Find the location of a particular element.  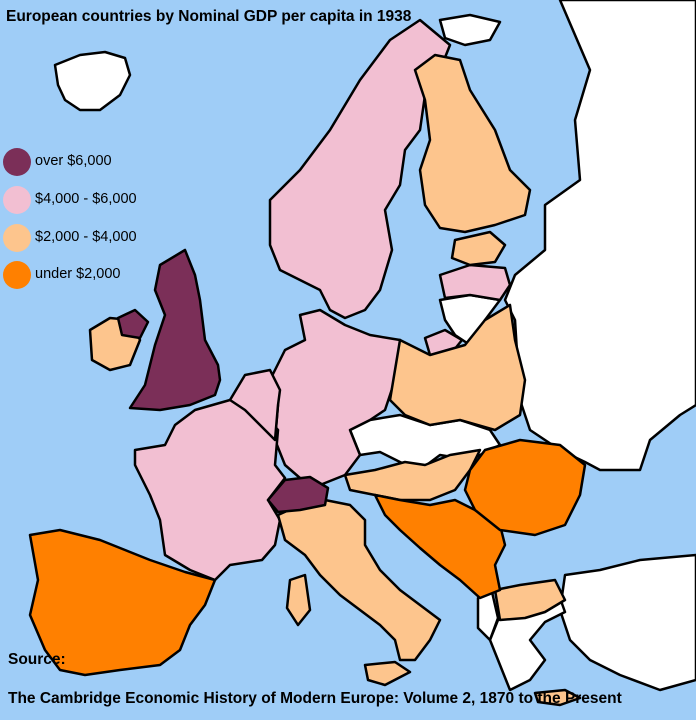

svalbard-region is located at coordinates (470, 30).